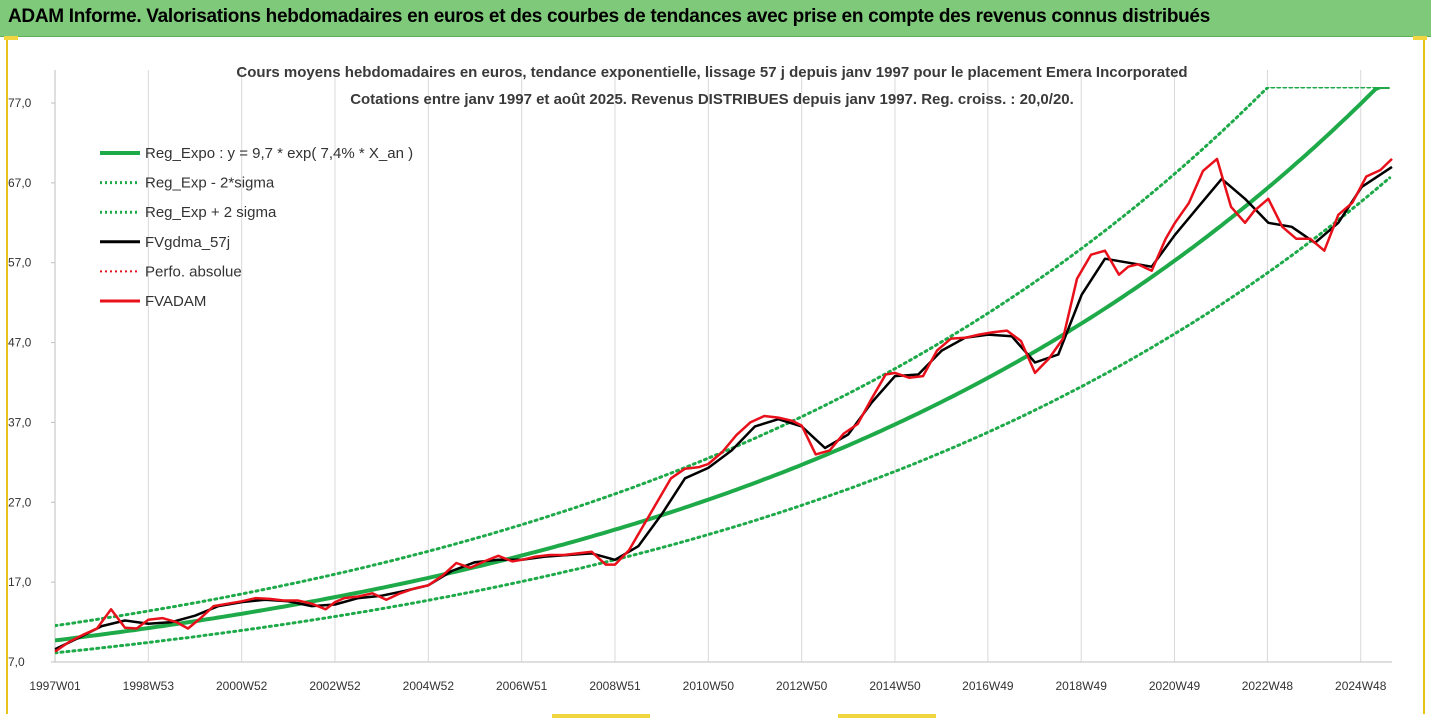 The height and width of the screenshot is (718, 1431). Describe the element at coordinates (709, 686) in the screenshot. I see `x-tick-label: 2010W50` at that location.